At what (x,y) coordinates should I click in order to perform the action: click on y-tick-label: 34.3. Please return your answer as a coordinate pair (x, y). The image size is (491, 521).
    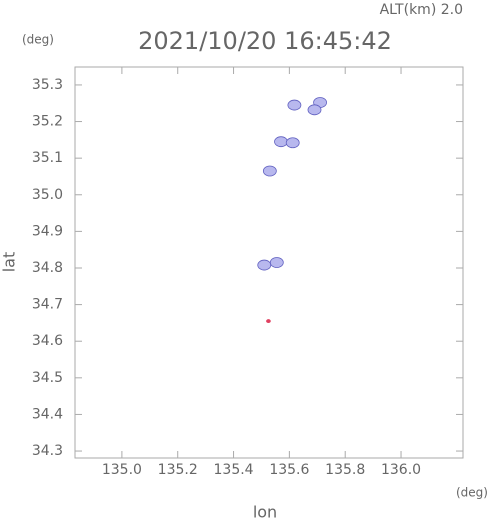
    Looking at the image, I should click on (47, 451).